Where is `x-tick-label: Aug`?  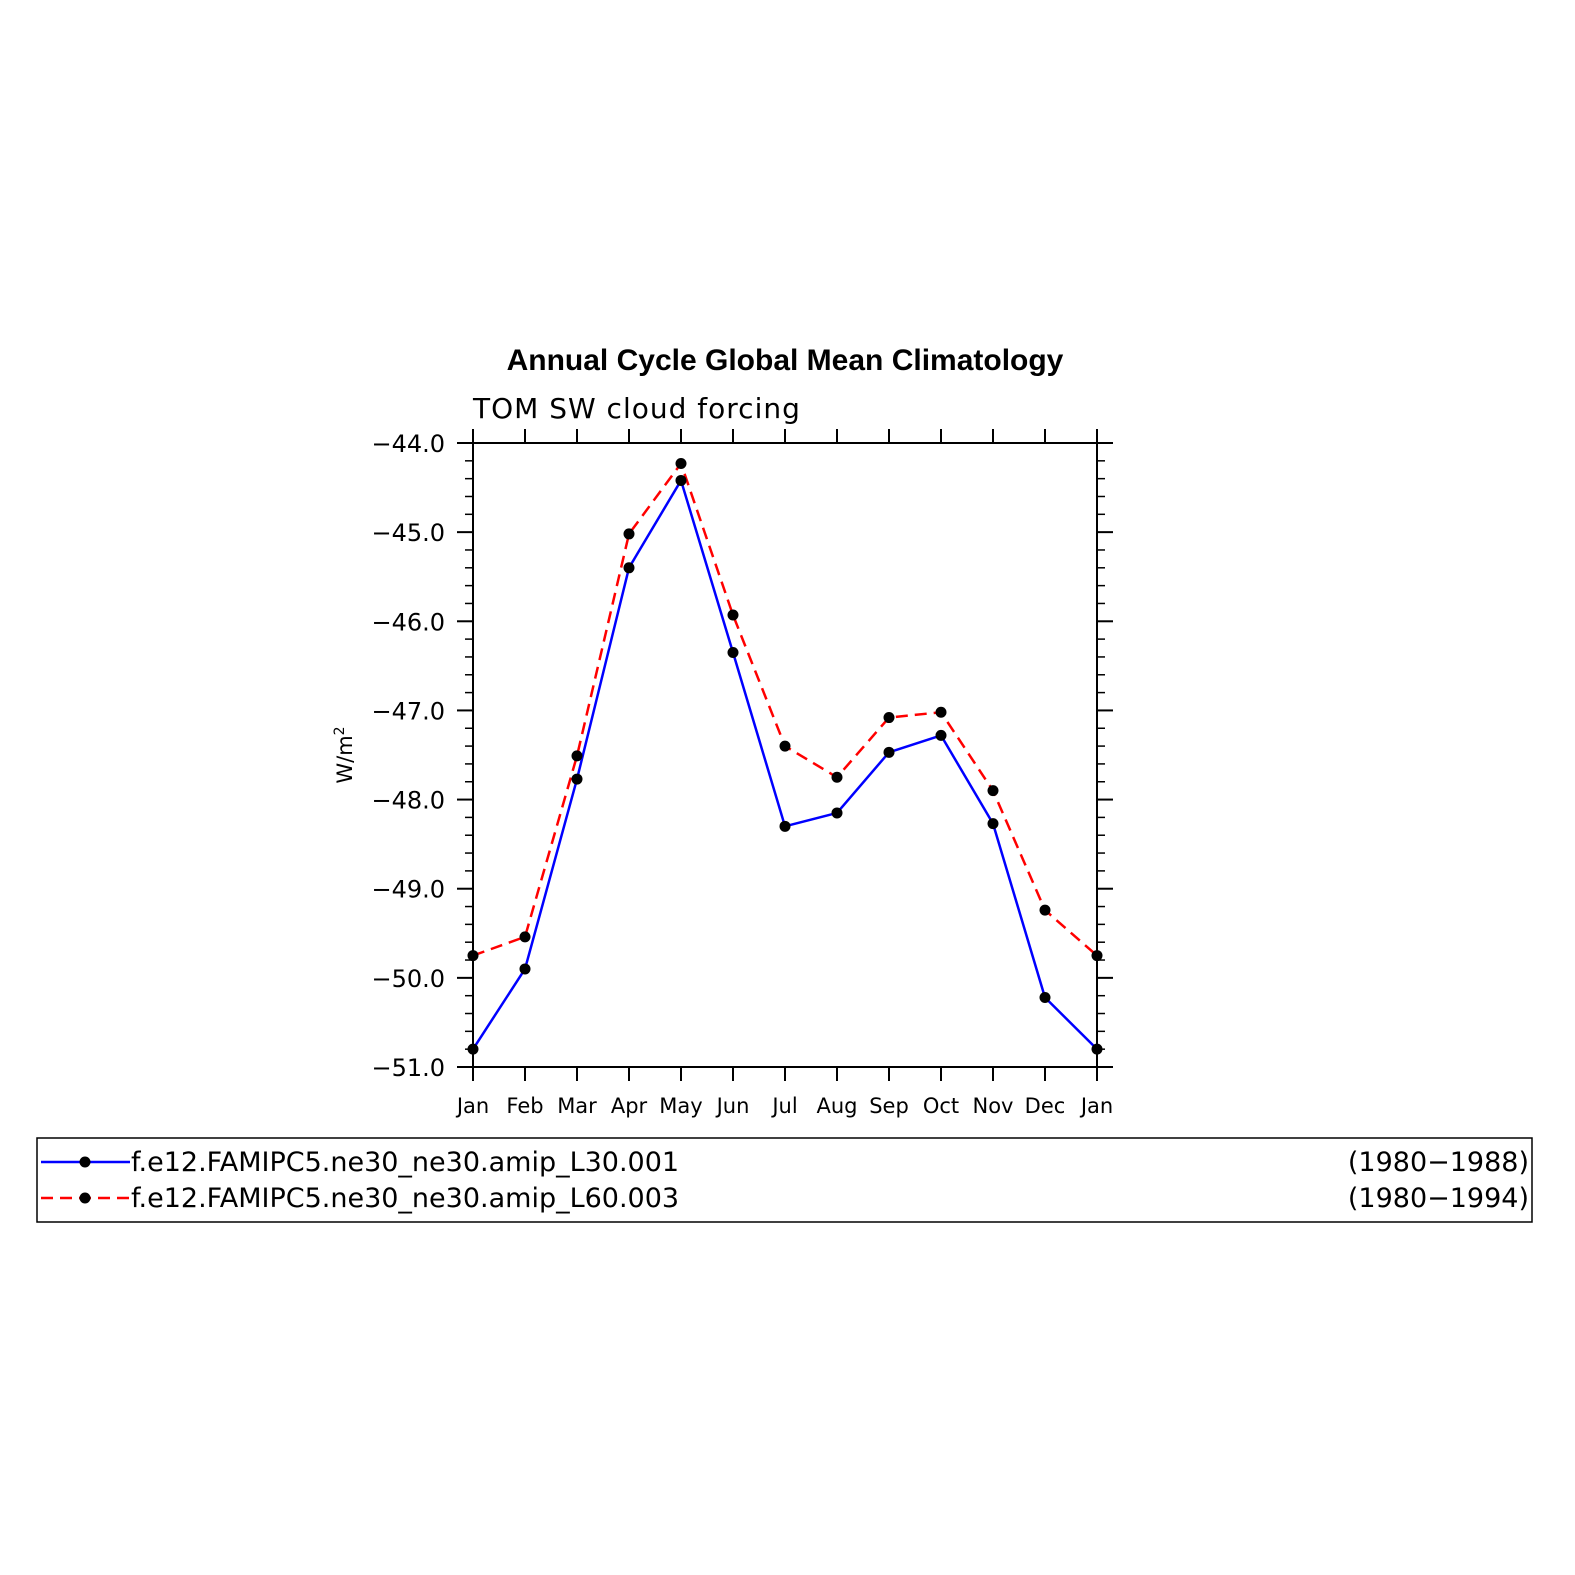 x-tick-label: Aug is located at coordinates (836, 1106).